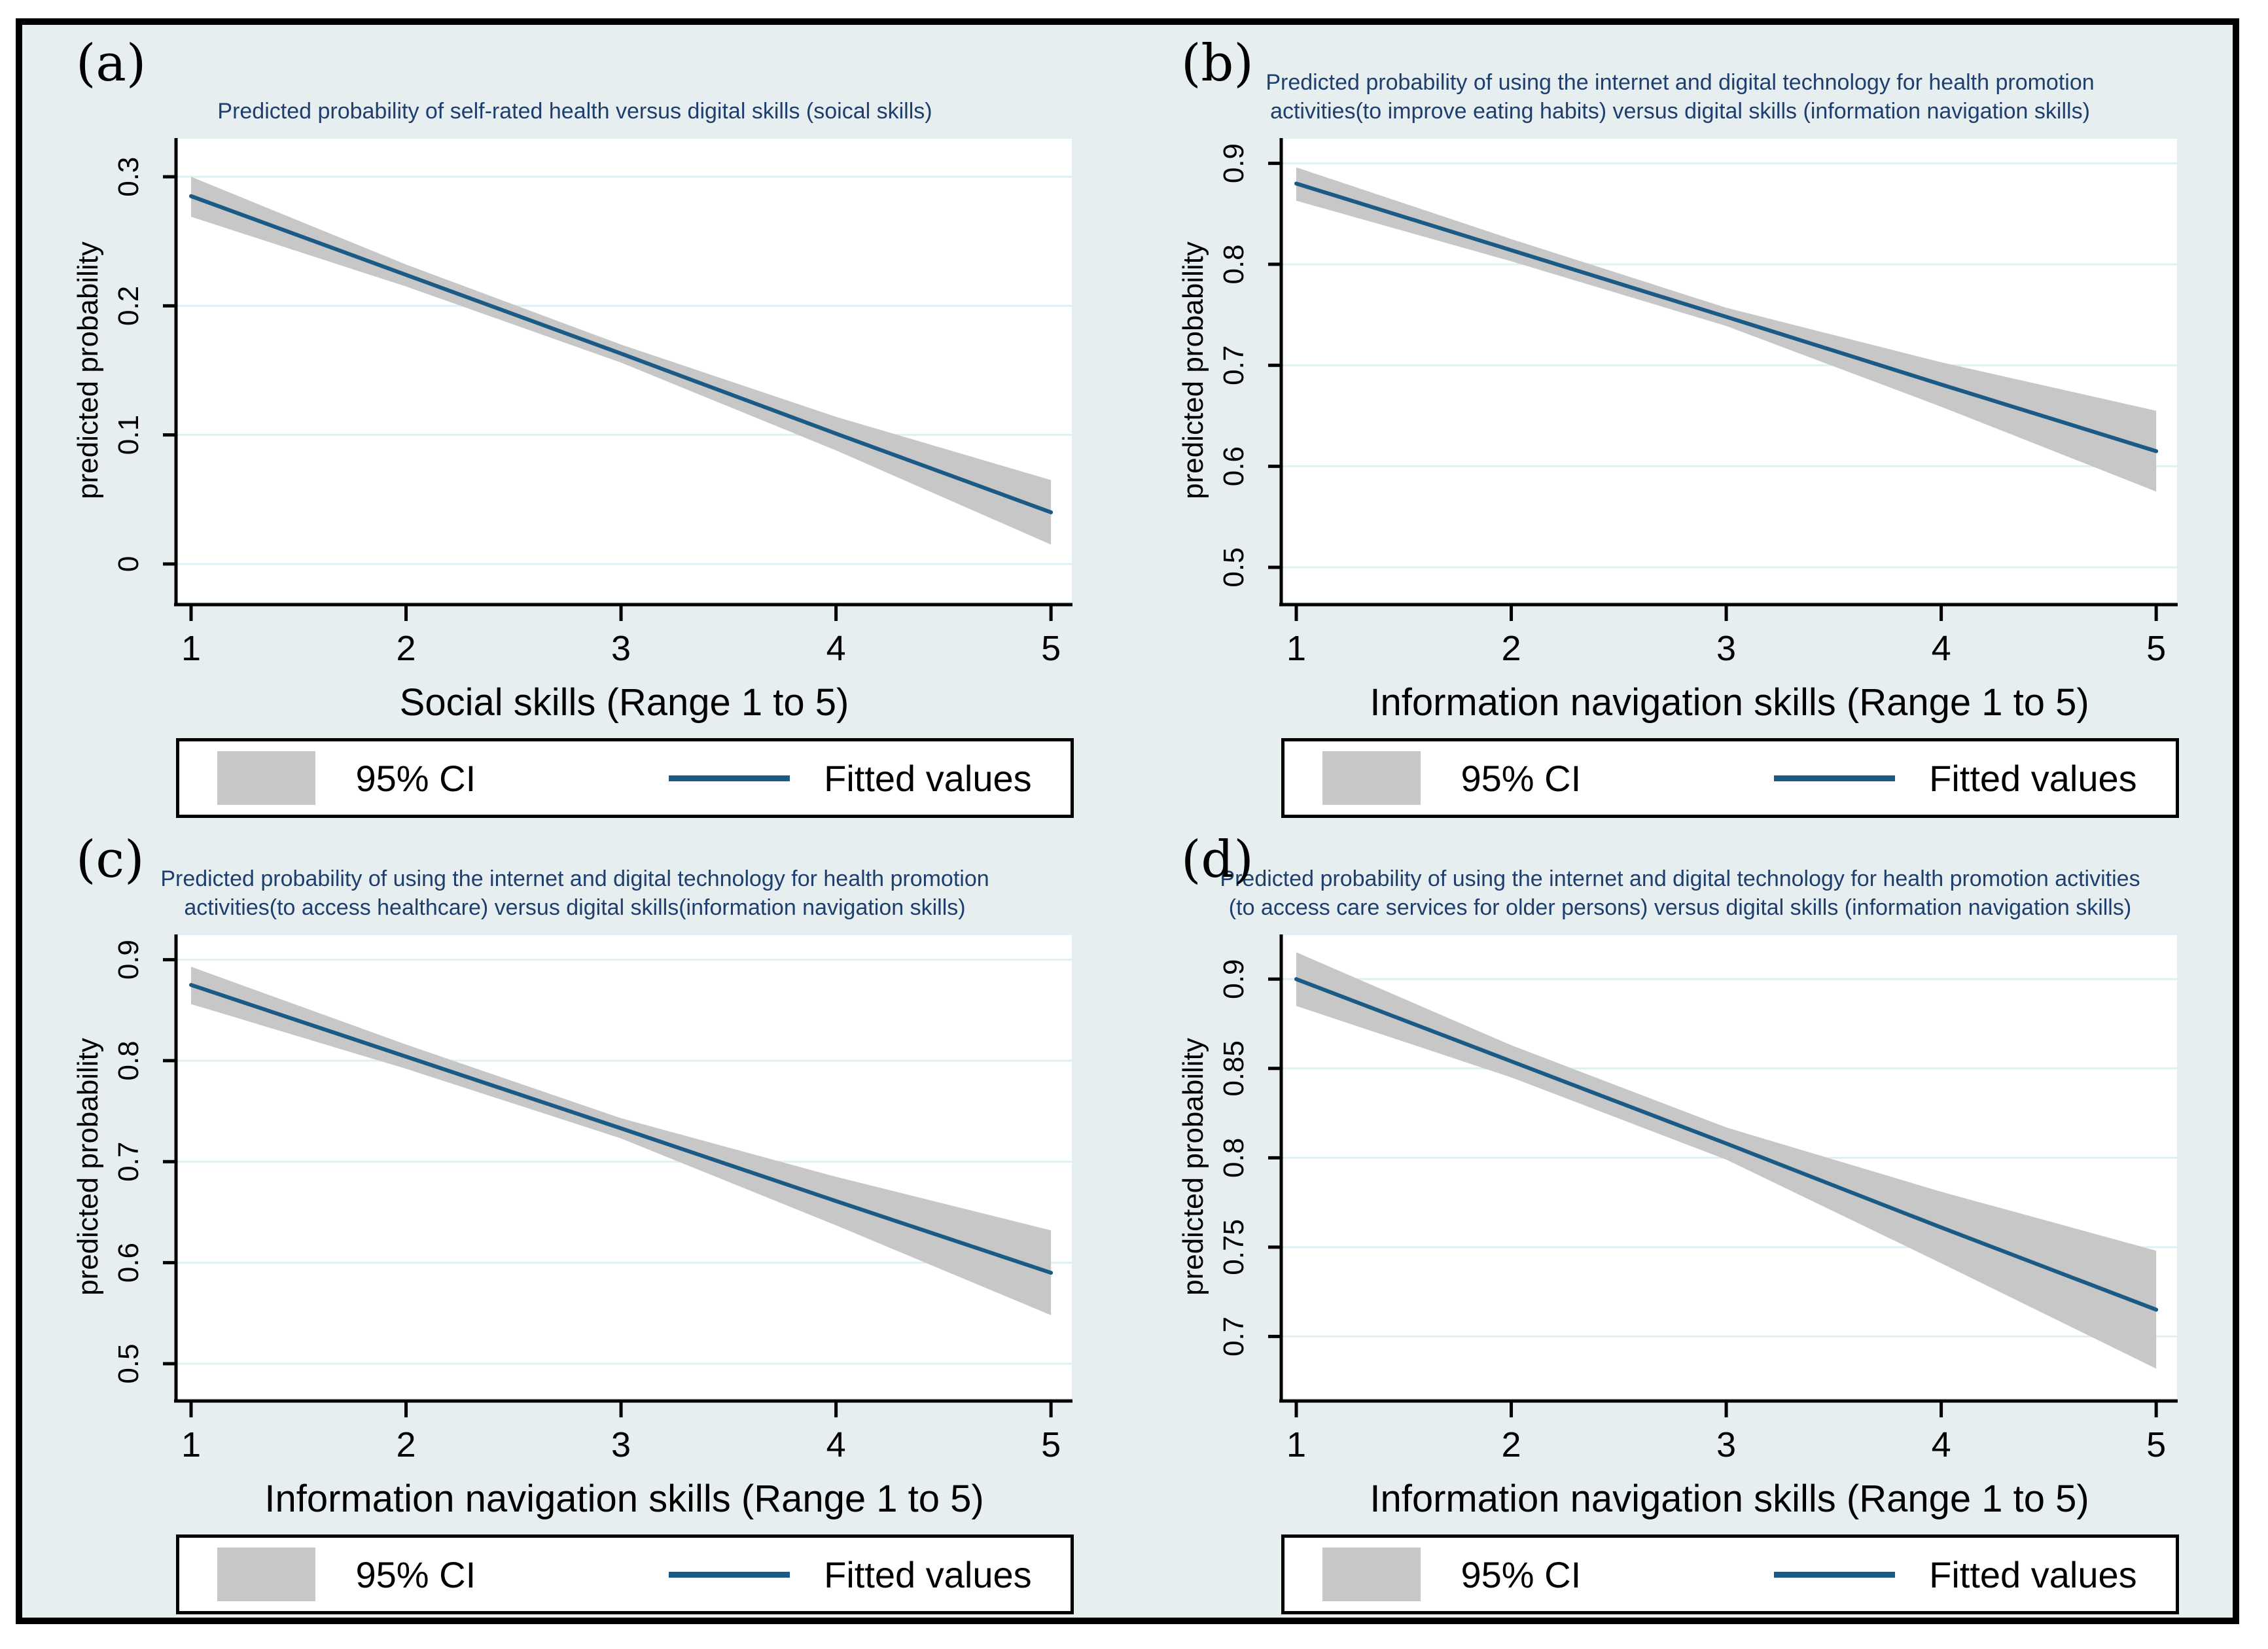 The image size is (2268, 1649). Describe the element at coordinates (129, 177) in the screenshot. I see `y-tick-label: 0.3` at that location.